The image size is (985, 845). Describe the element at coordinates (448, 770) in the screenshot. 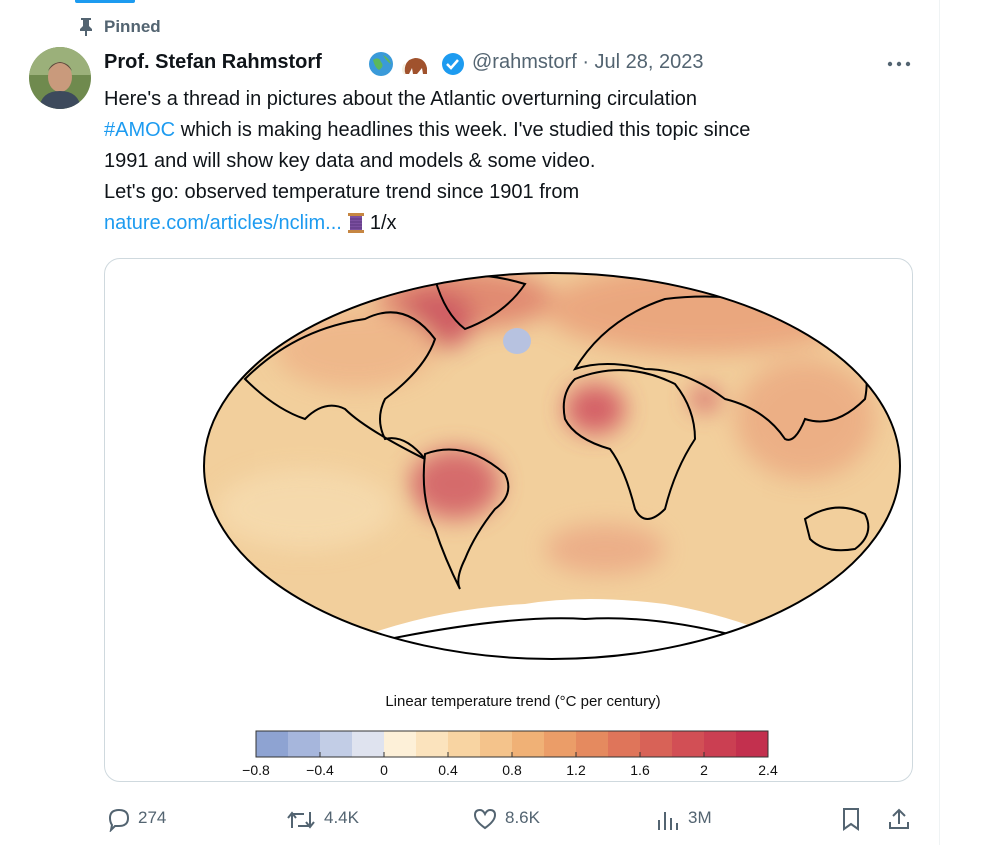

I see `colorbar-tick-label: 0.4` at that location.